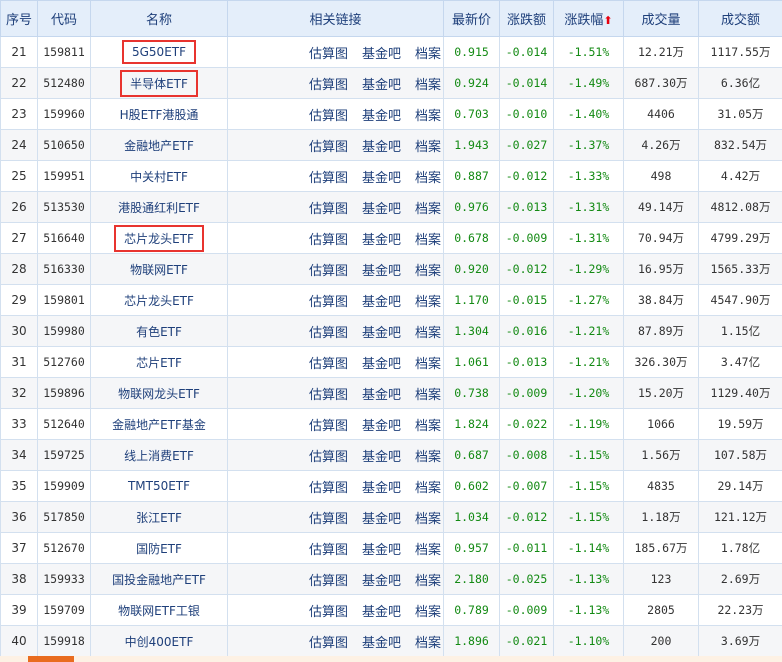 The height and width of the screenshot is (662, 782). Describe the element at coordinates (64, 517) in the screenshot. I see `fund-code: 517850` at that location.